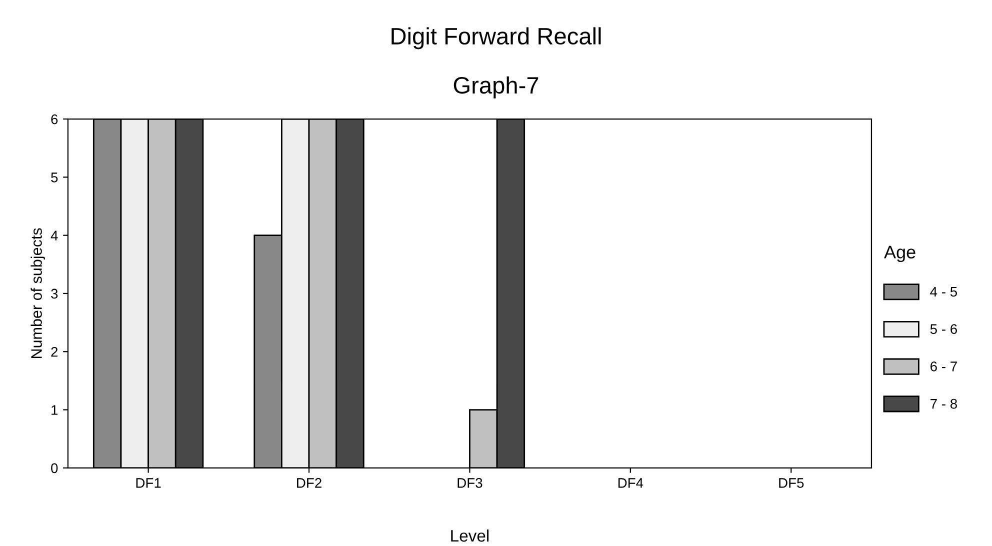 This screenshot has width=992, height=546. What do you see at coordinates (944, 291) in the screenshot?
I see `legend-label: 4 - 5` at bounding box center [944, 291].